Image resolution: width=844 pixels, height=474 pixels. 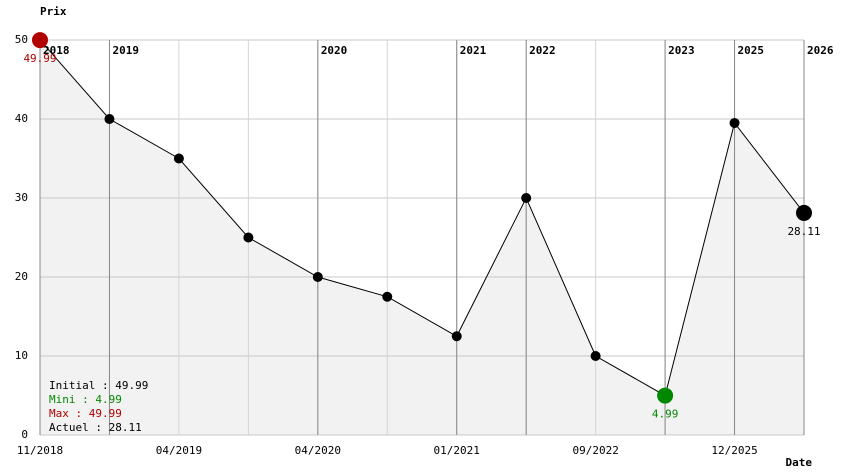 I want to click on year-label: 2022, so click(x=542, y=50).